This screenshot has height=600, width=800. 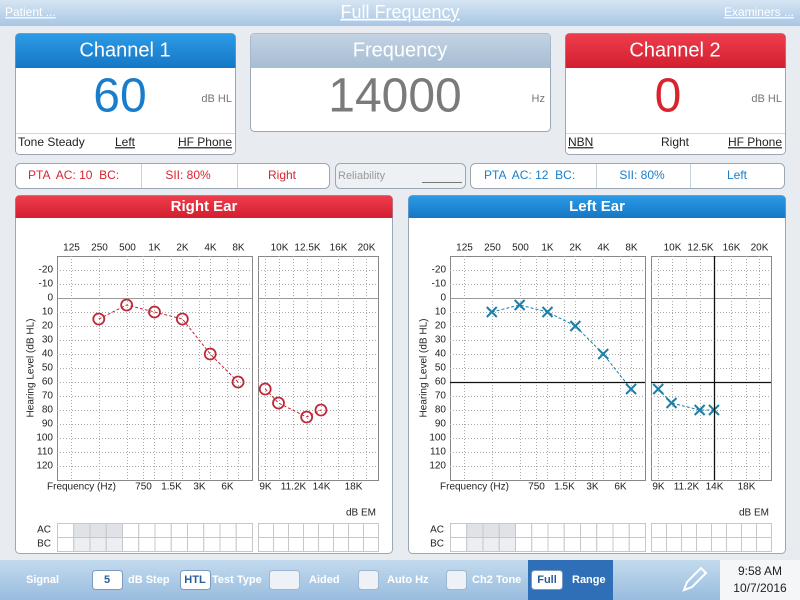 What do you see at coordinates (441, 326) in the screenshot?
I see `y-tick-label: 20` at bounding box center [441, 326].